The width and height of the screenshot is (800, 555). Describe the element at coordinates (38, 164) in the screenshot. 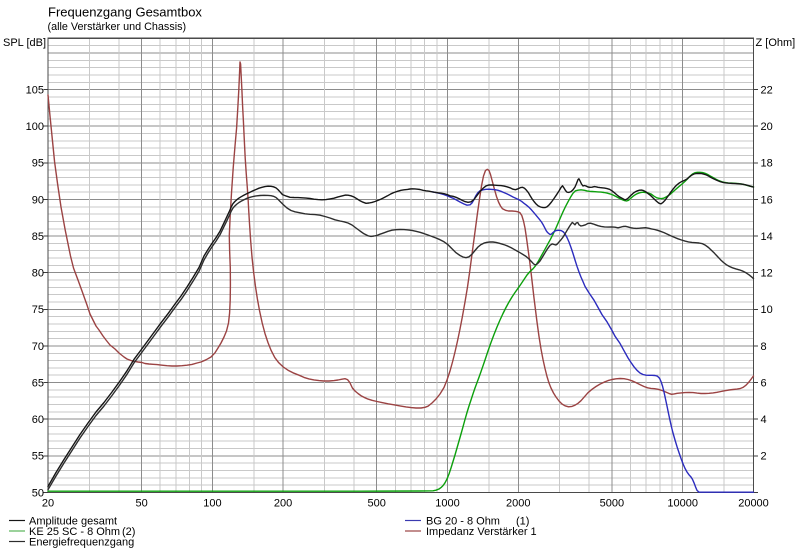

I see `svg-text: 95` at that location.